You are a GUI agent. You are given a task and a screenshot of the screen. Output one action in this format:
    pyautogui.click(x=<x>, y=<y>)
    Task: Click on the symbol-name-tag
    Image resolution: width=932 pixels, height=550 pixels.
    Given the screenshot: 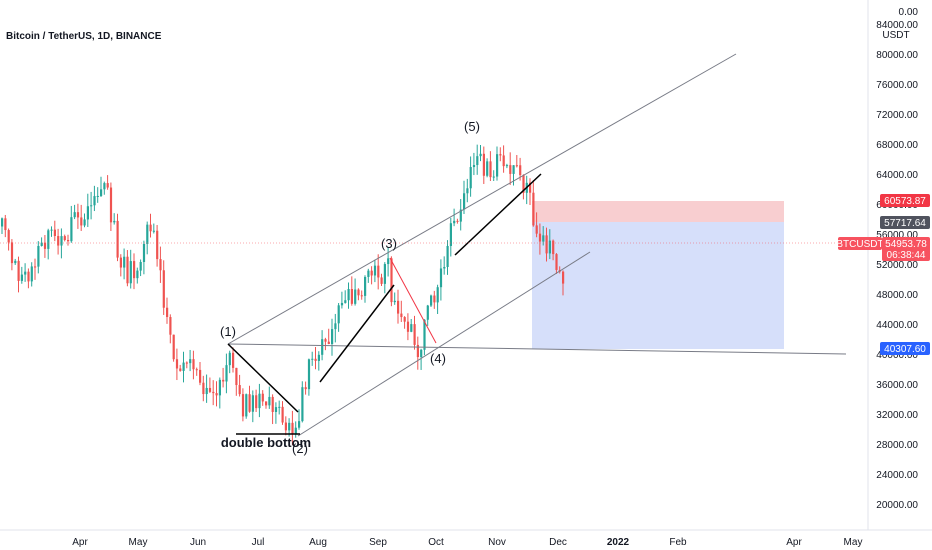 What is the action you would take?
    pyautogui.click(x=860, y=243)
    